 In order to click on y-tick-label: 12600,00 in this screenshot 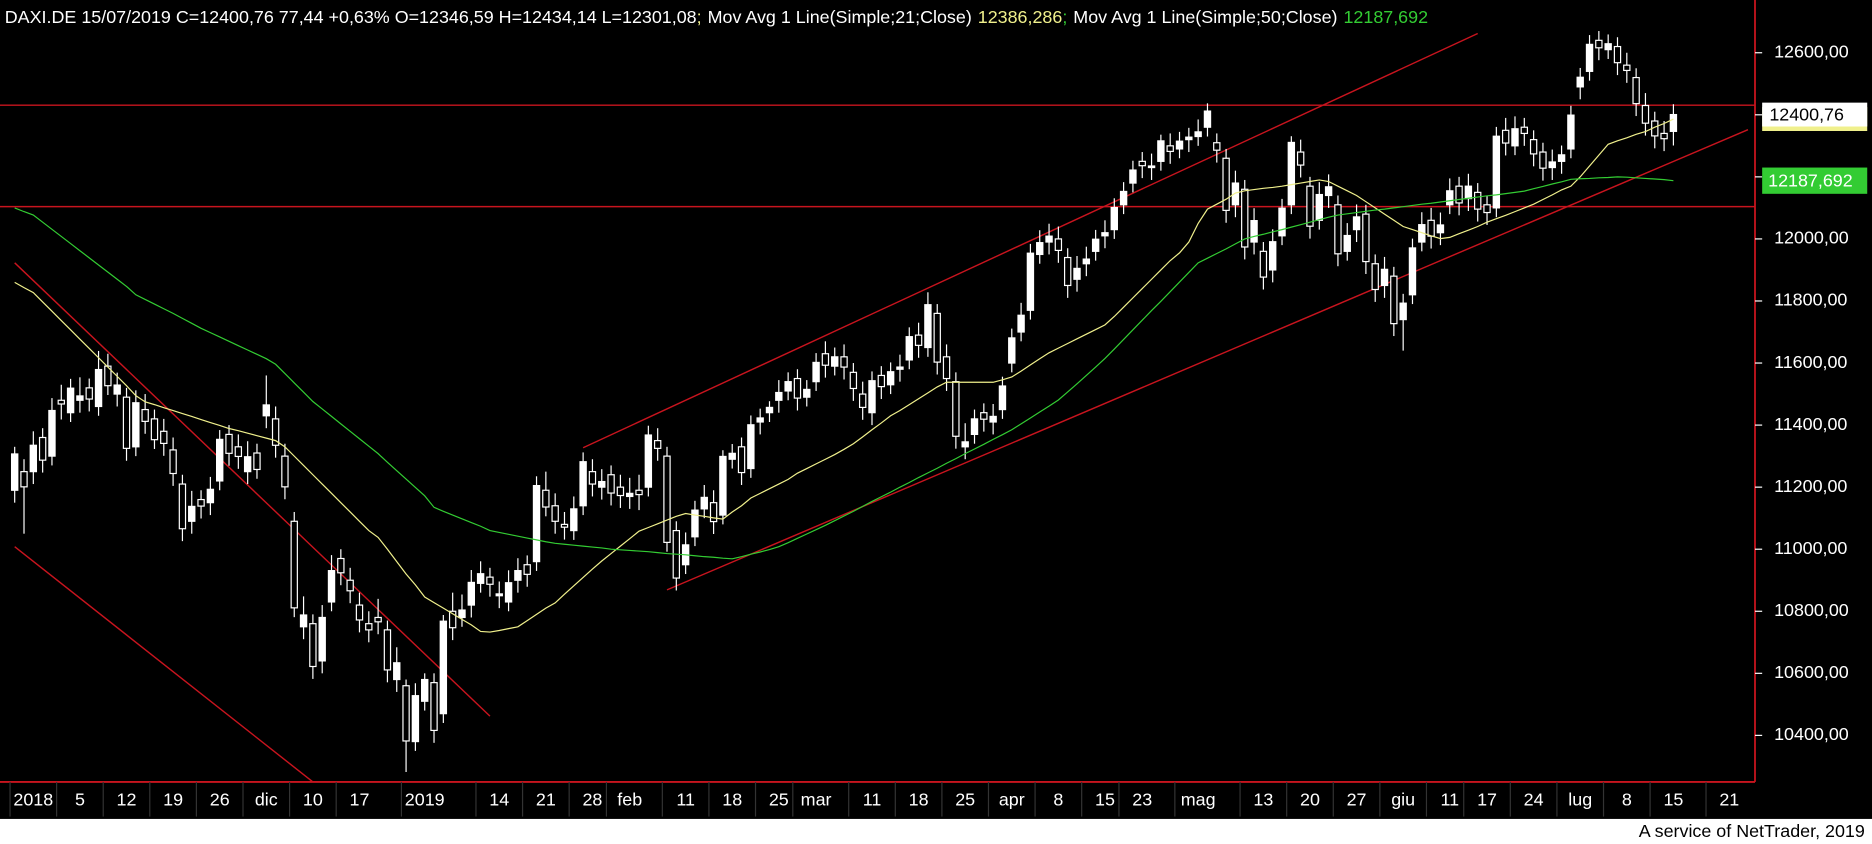, I will do `click(1811, 51)`.